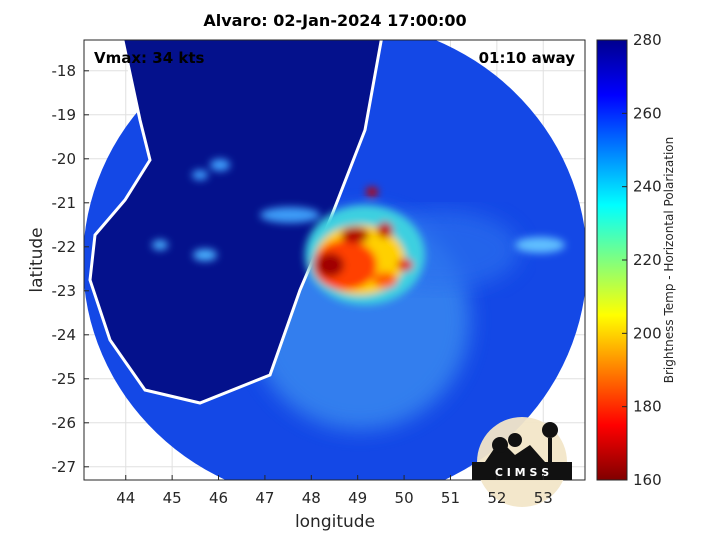 The height and width of the screenshot is (544, 720). What do you see at coordinates (311, 498) in the screenshot?
I see `x-tick-label: 48` at bounding box center [311, 498].